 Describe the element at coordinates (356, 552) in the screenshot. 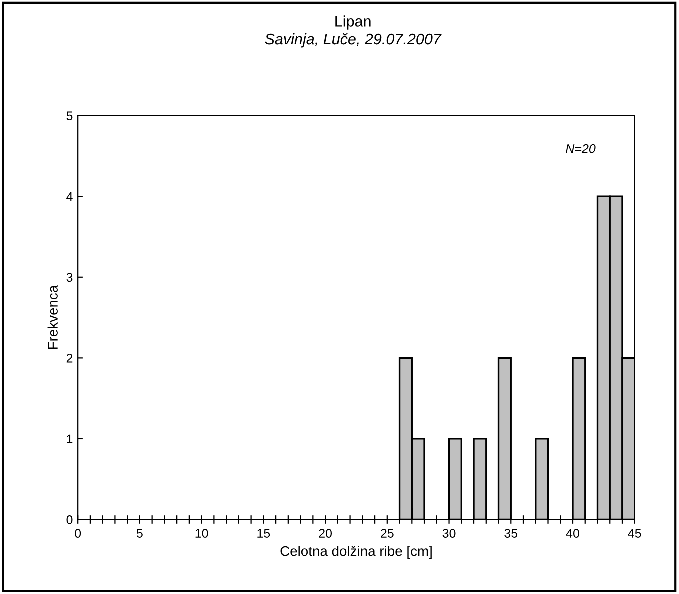

I see `x-axis-title: Celotna dolžina ribe [cm]` at that location.